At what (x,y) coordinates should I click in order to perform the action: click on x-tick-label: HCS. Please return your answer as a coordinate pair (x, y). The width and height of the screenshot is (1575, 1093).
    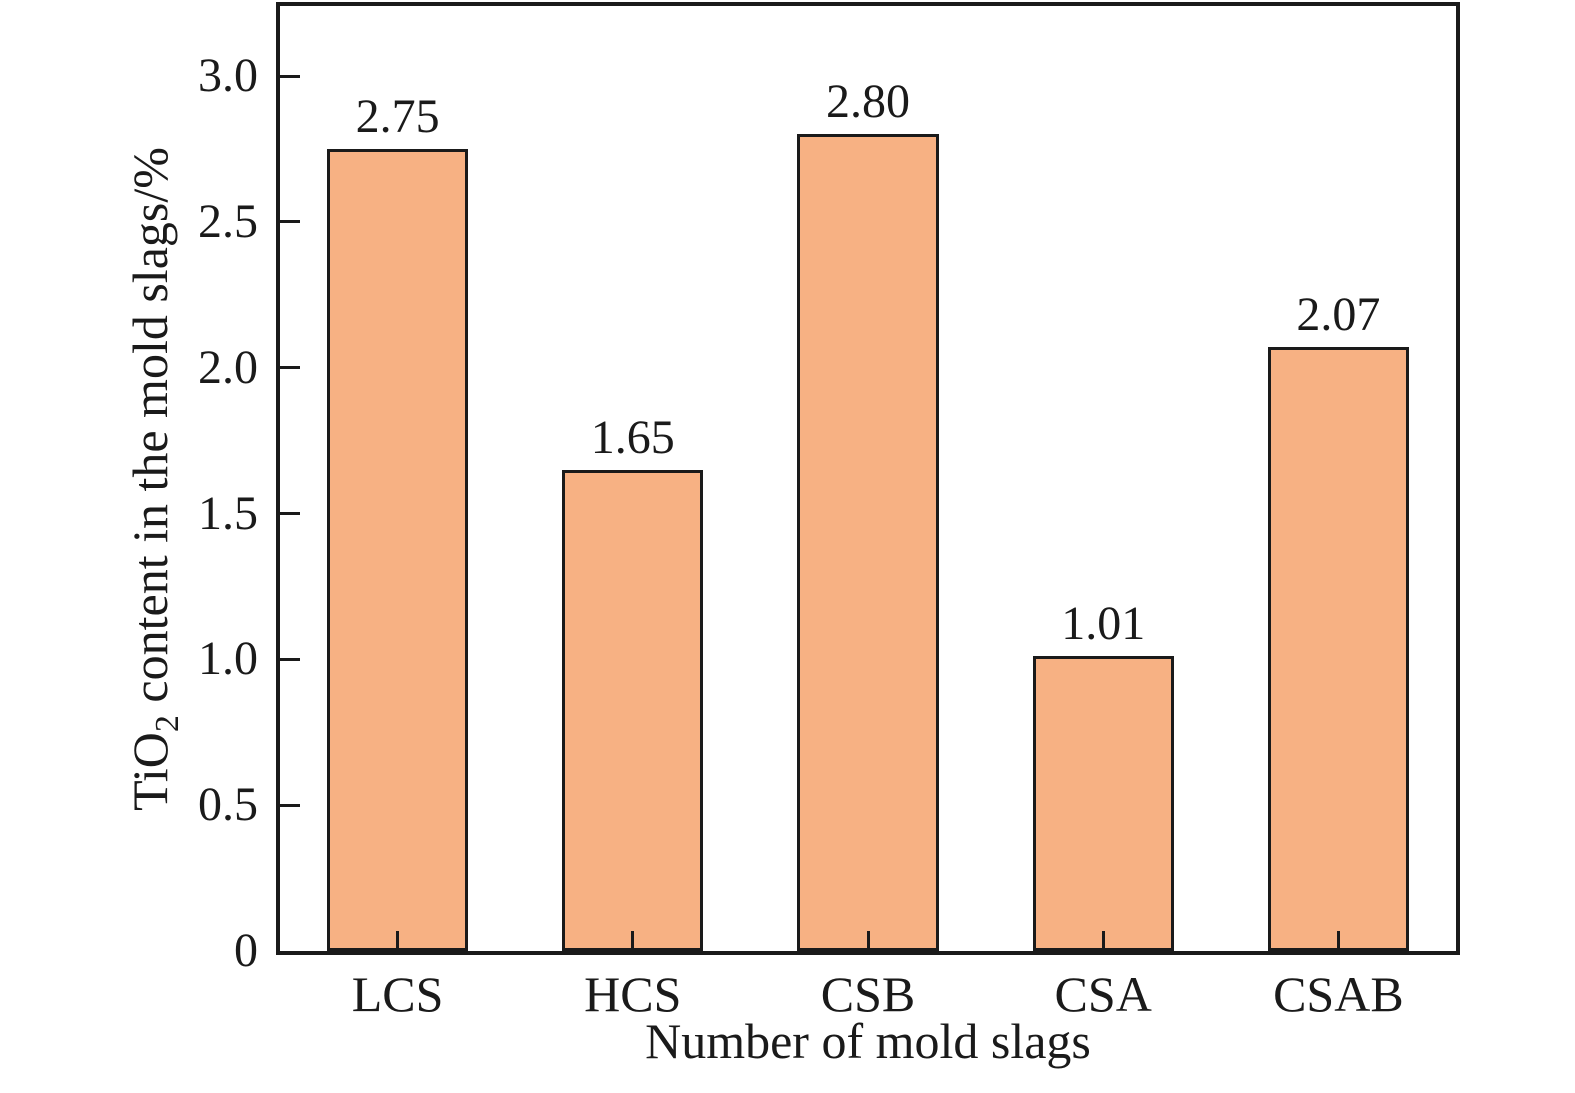
    Looking at the image, I should click on (633, 994).